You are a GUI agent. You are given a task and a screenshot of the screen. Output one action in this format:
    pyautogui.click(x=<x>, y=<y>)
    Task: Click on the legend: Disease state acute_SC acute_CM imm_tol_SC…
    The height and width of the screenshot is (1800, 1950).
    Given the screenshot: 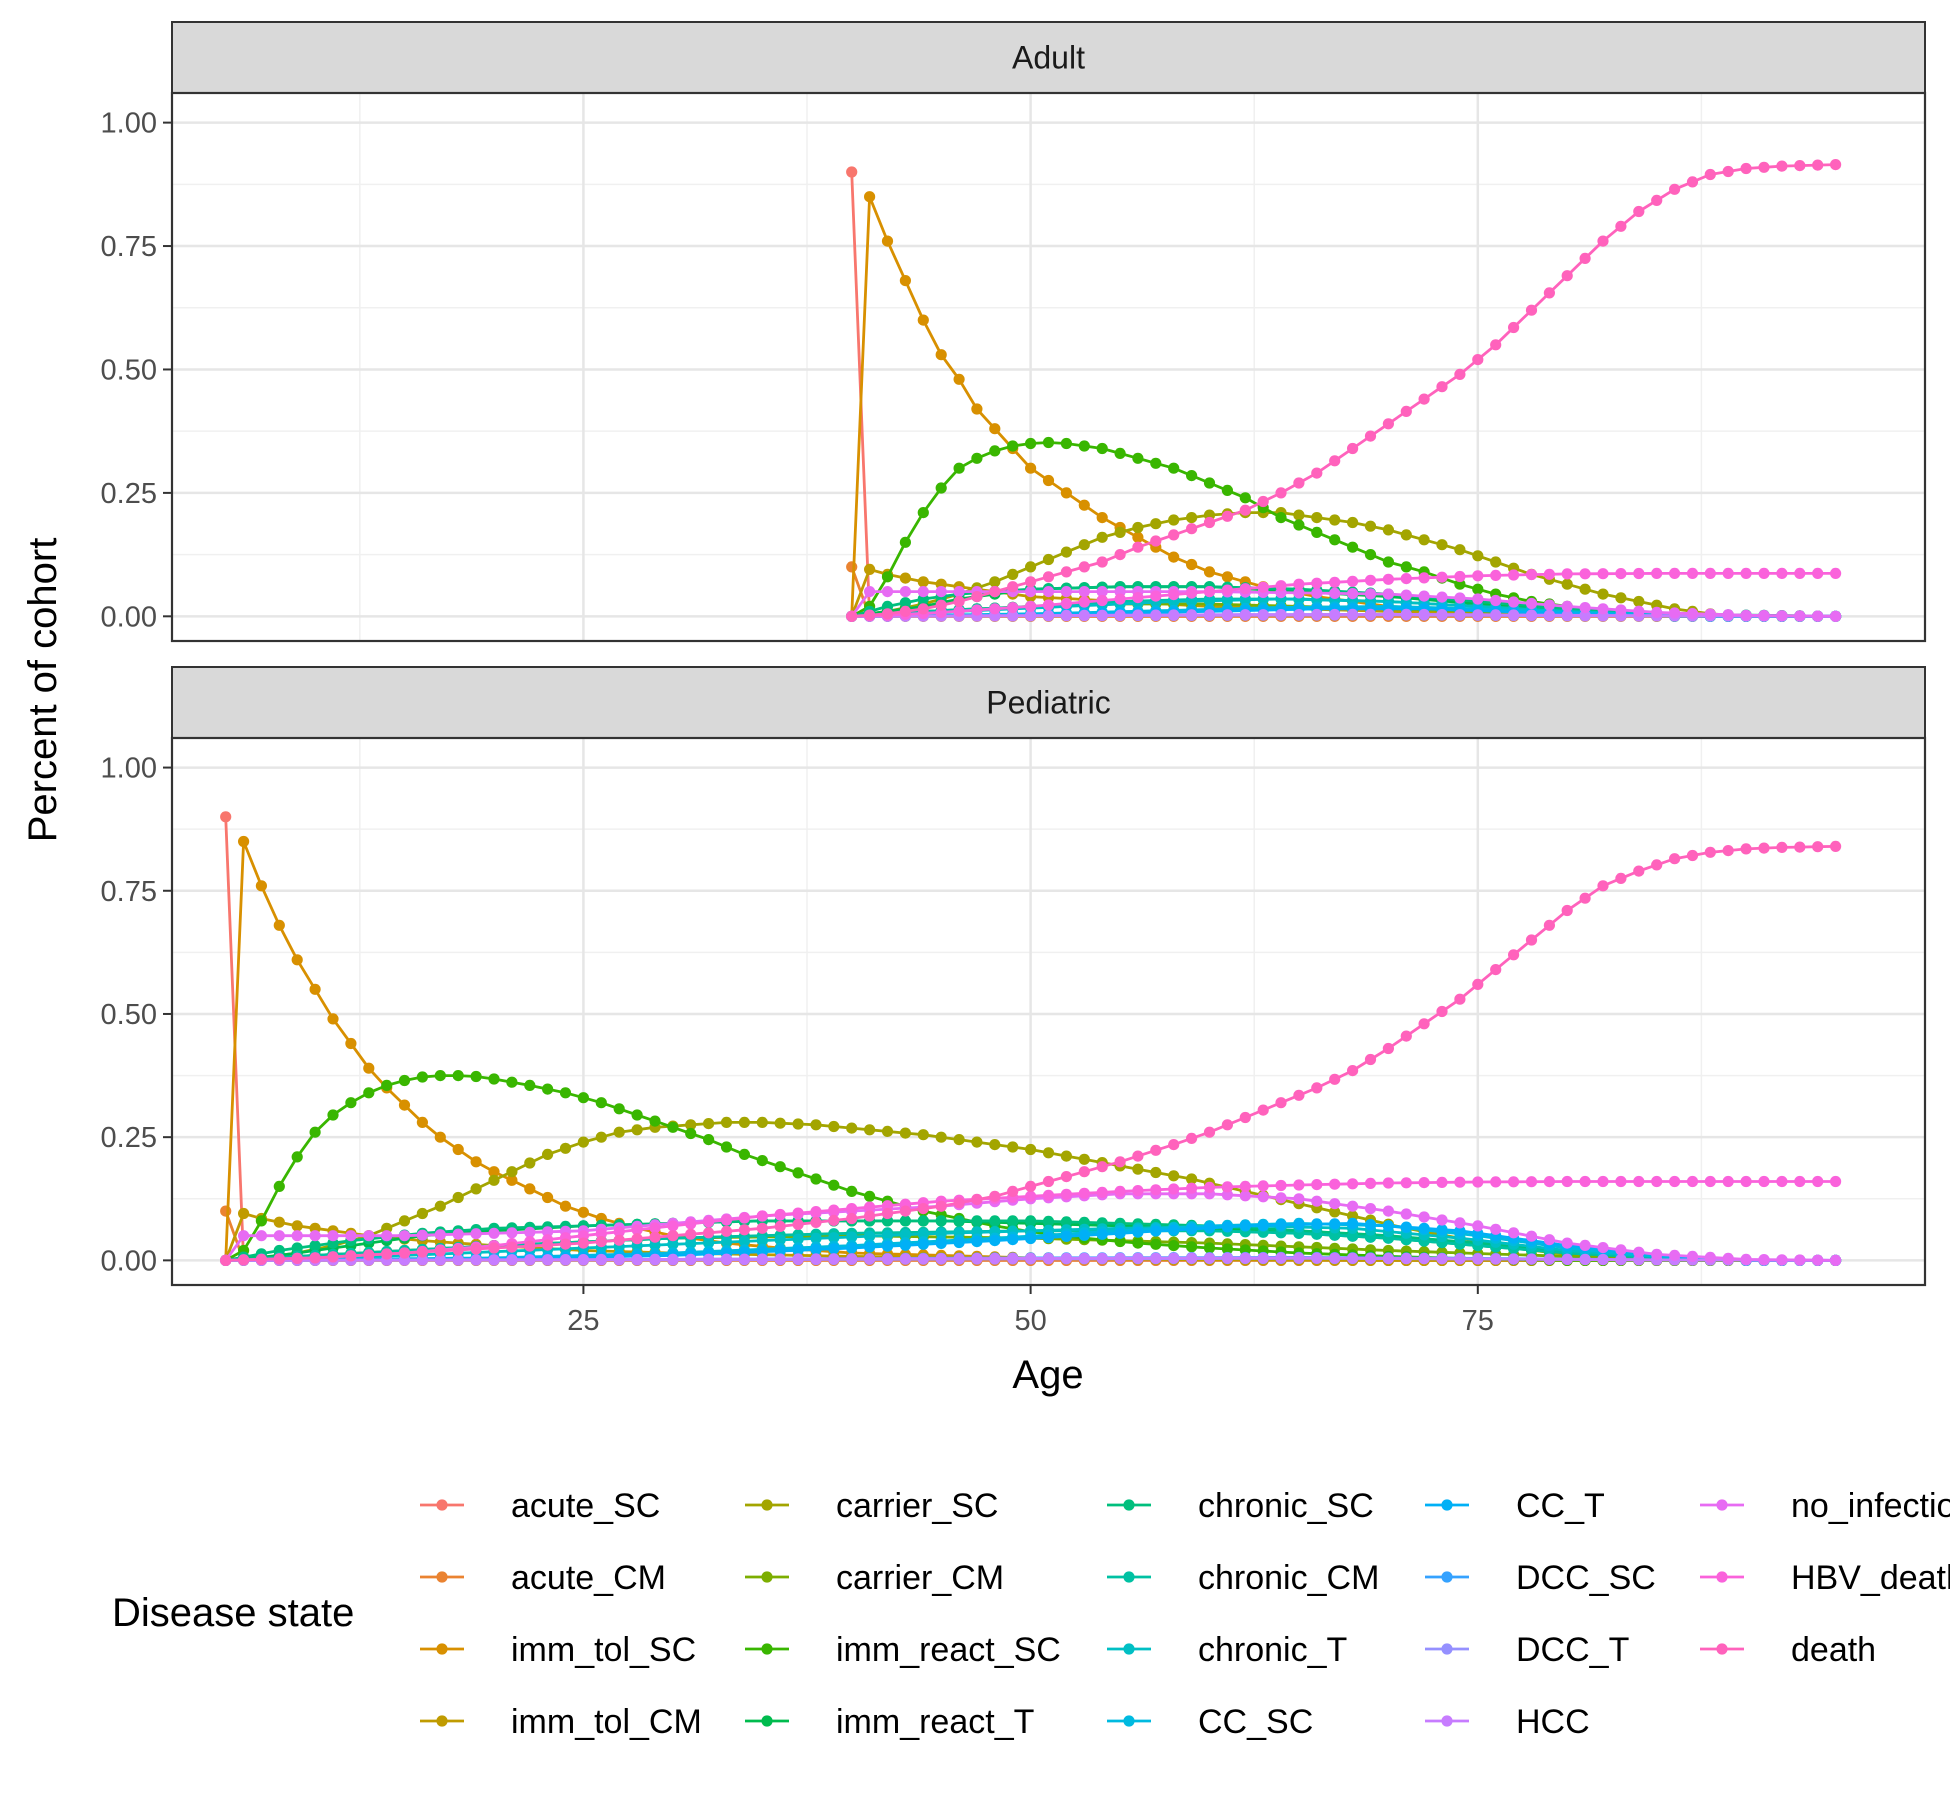 What is the action you would take?
    pyautogui.click(x=1031, y=1614)
    